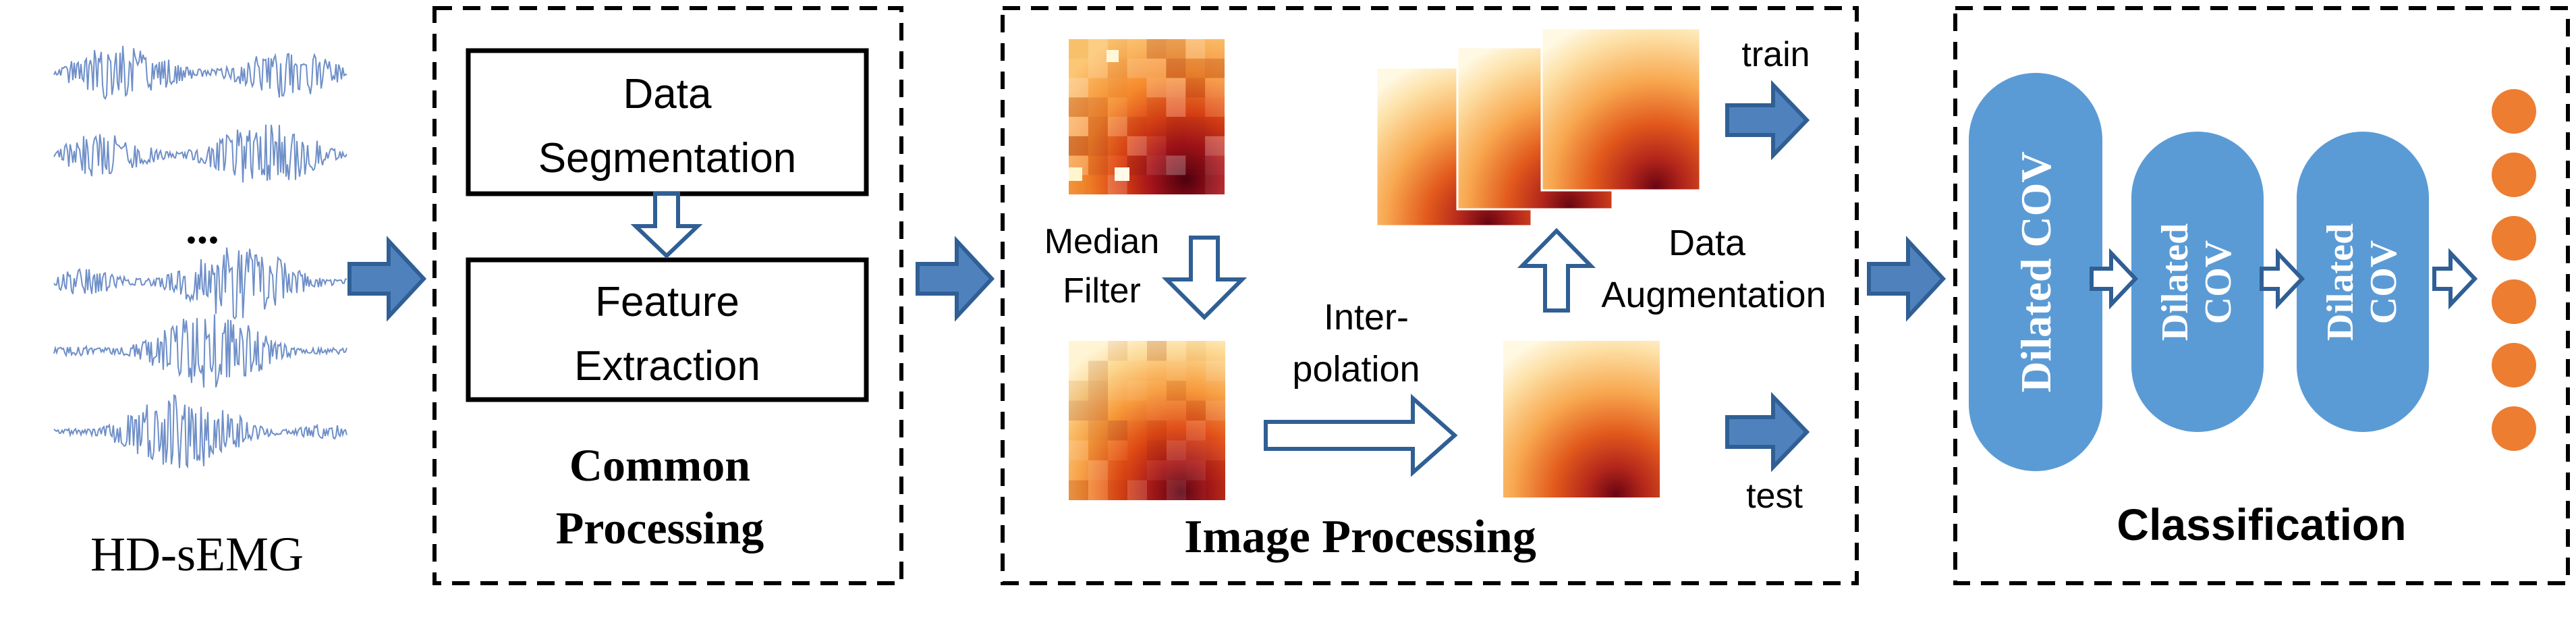 The height and width of the screenshot is (621, 2576). I want to click on train-label: train, so click(1775, 54).